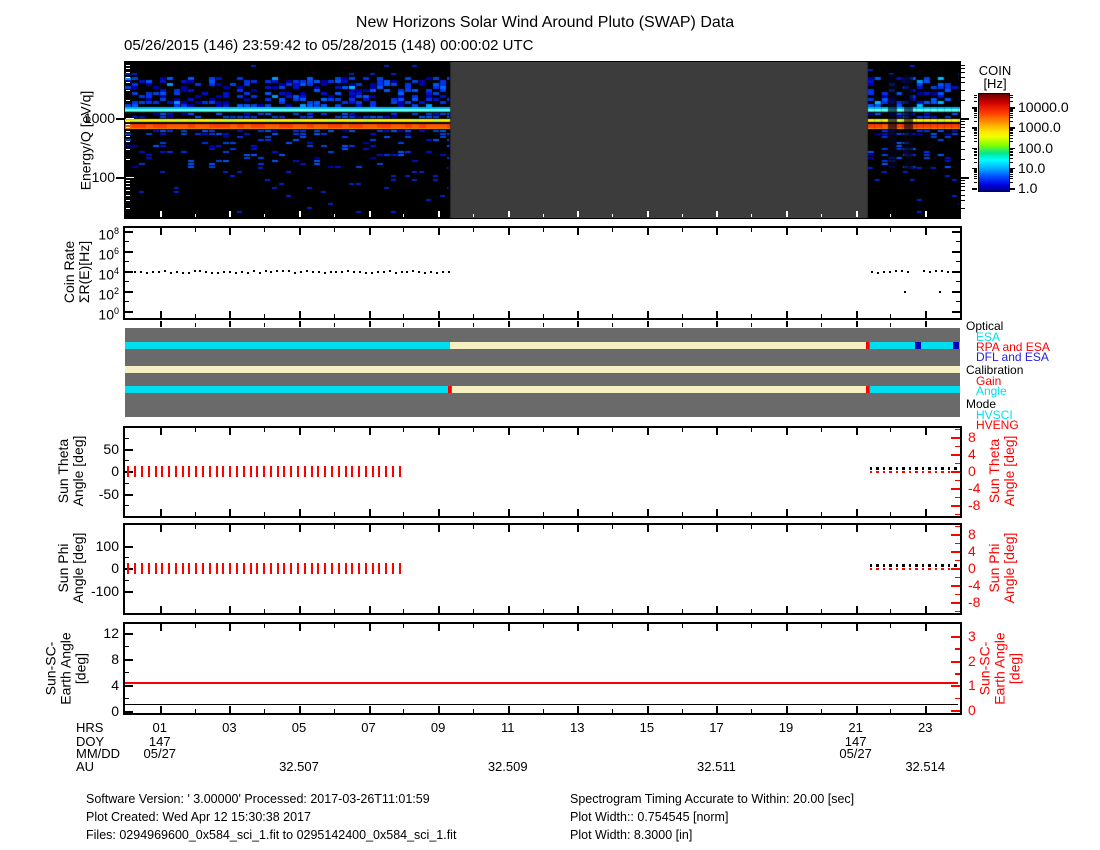 This screenshot has height=850, width=1100. I want to click on xaxis-hours-value: 23, so click(925, 727).